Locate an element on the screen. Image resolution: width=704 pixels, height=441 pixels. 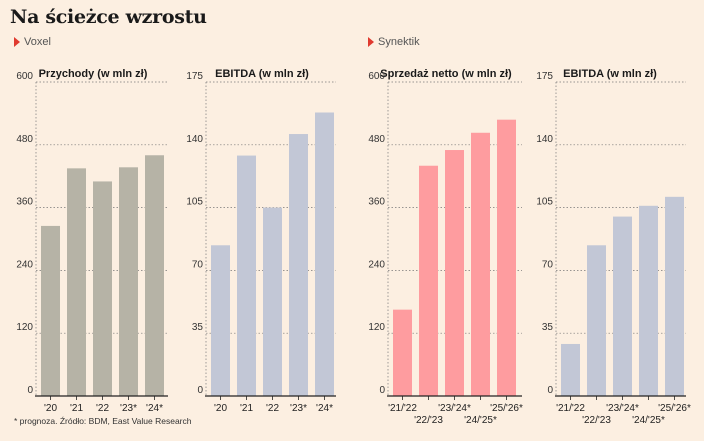
group-label-synektik: Synektik is located at coordinates (394, 42).